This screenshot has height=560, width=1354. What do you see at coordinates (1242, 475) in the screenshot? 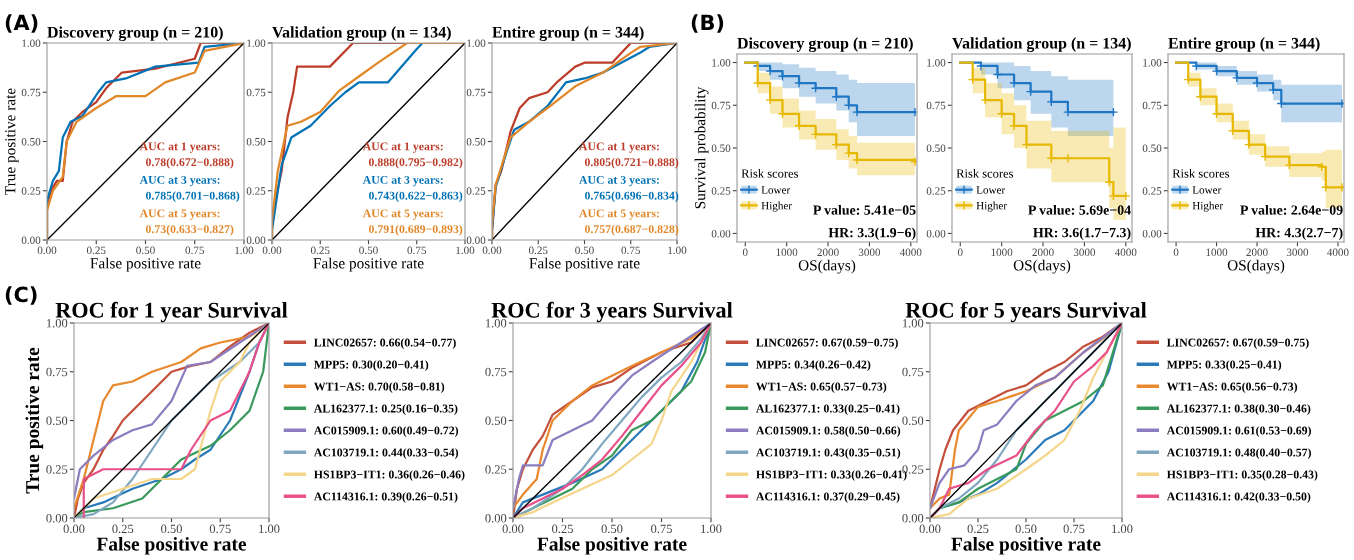
I see `legend-label: HS1BP3−IT1: 0.35(0.28−0.43)` at bounding box center [1242, 475].